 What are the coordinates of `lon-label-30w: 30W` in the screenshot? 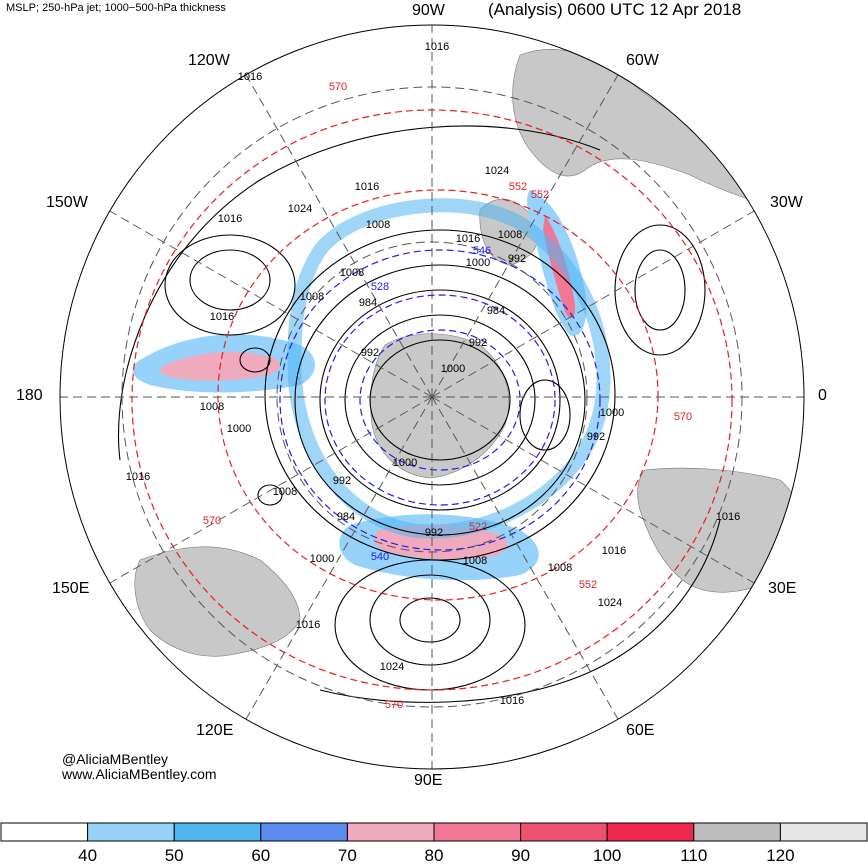 It's located at (786, 202).